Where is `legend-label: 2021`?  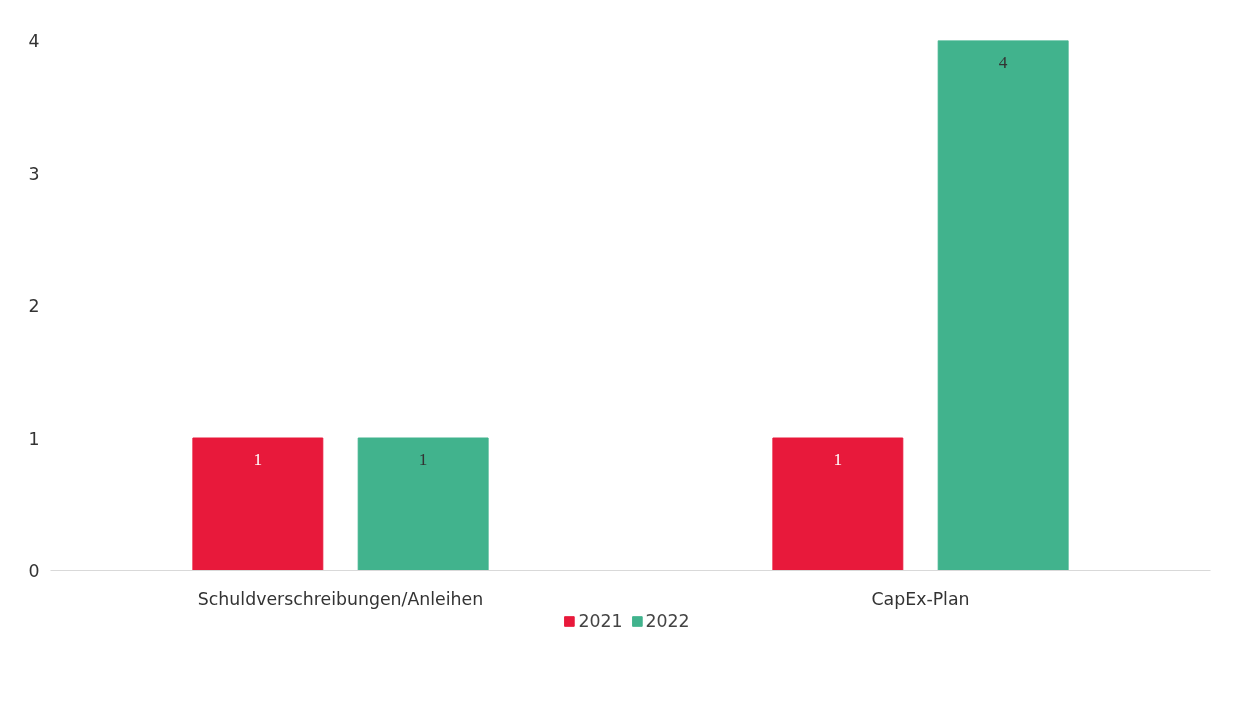 legend-label: 2021 is located at coordinates (600, 621).